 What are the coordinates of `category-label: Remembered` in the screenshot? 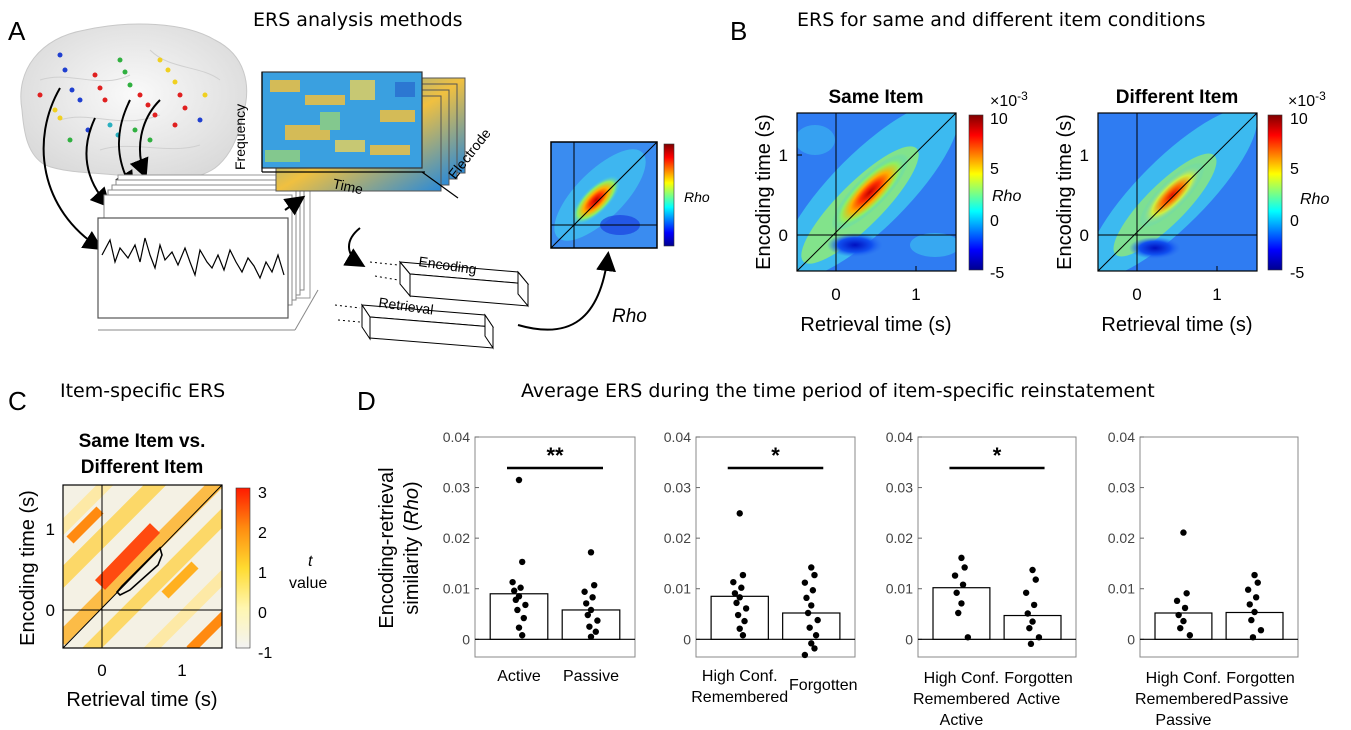 It's located at (1183, 699).